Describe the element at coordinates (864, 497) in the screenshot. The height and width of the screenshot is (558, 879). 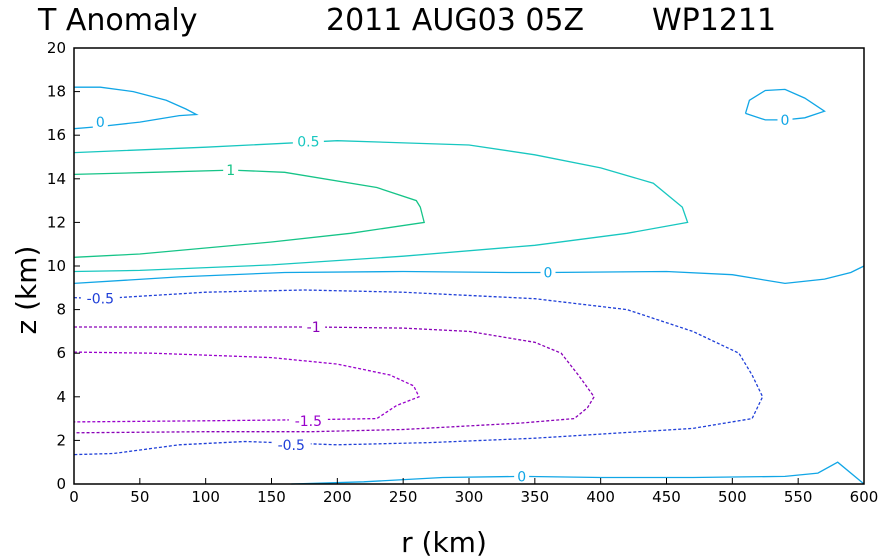
I see `x-tick-label-12: 600` at that location.